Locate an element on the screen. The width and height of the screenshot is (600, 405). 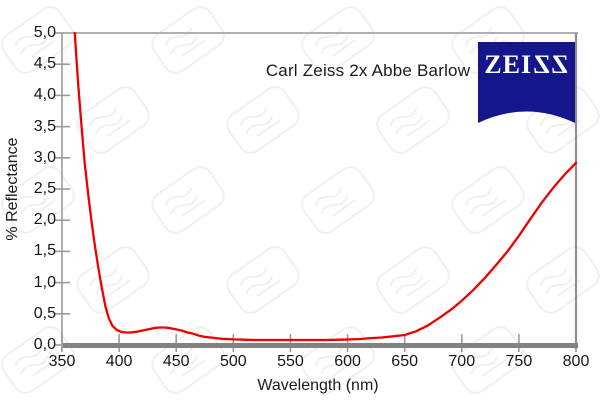
x-tick-label: 600 is located at coordinates (347, 361).